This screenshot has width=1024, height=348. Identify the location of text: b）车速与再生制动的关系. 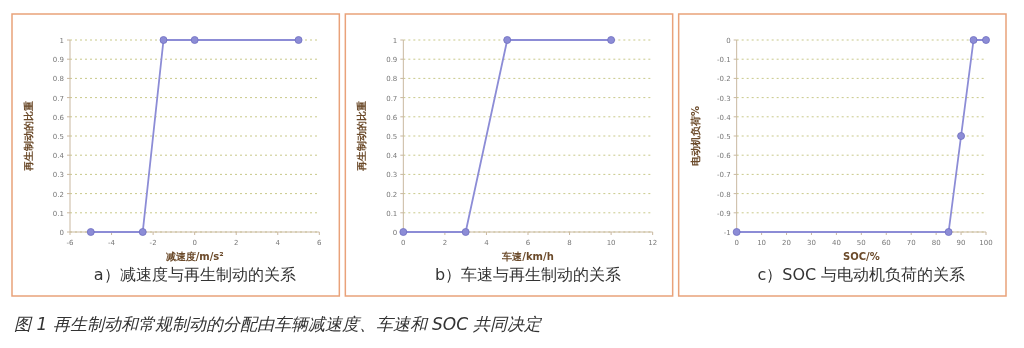
(528, 274).